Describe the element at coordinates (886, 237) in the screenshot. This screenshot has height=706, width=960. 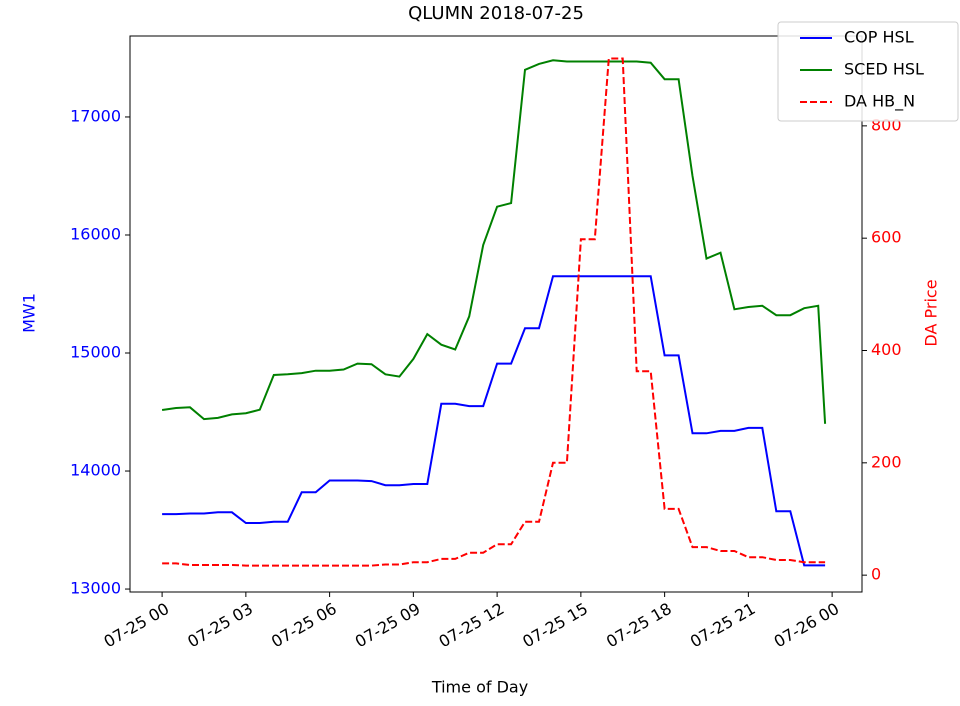
I see `y2-tick-label: 600` at that location.